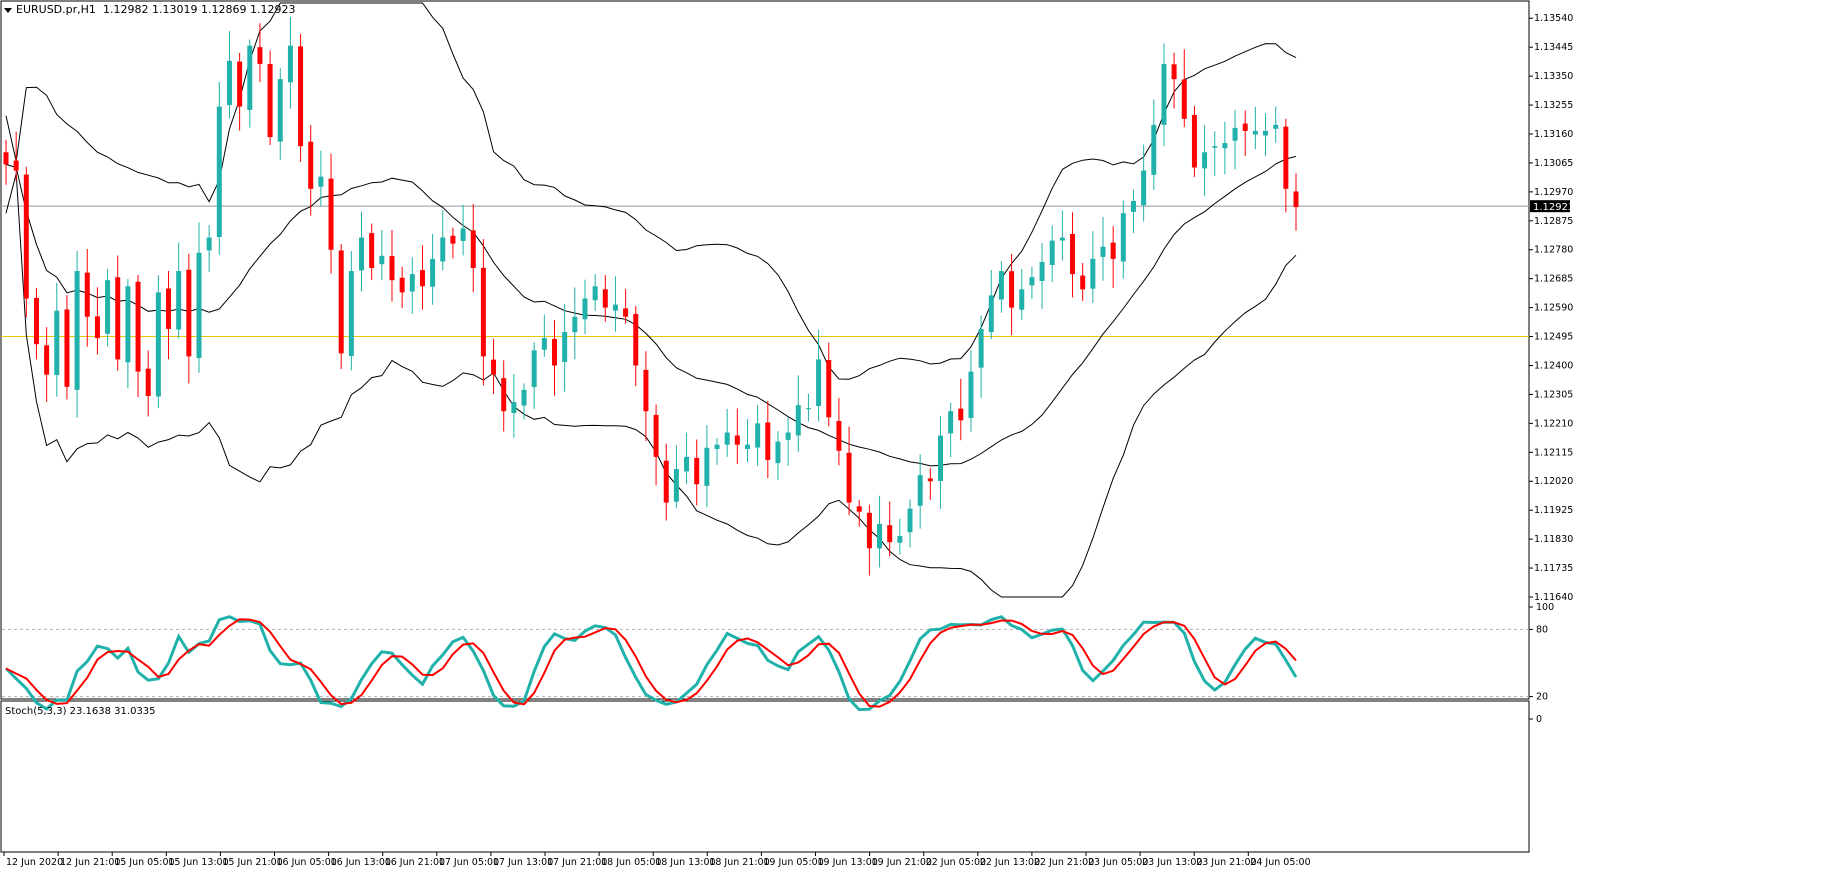  What do you see at coordinates (1553, 105) in the screenshot?
I see `price-tick-label: 1.13255` at bounding box center [1553, 105].